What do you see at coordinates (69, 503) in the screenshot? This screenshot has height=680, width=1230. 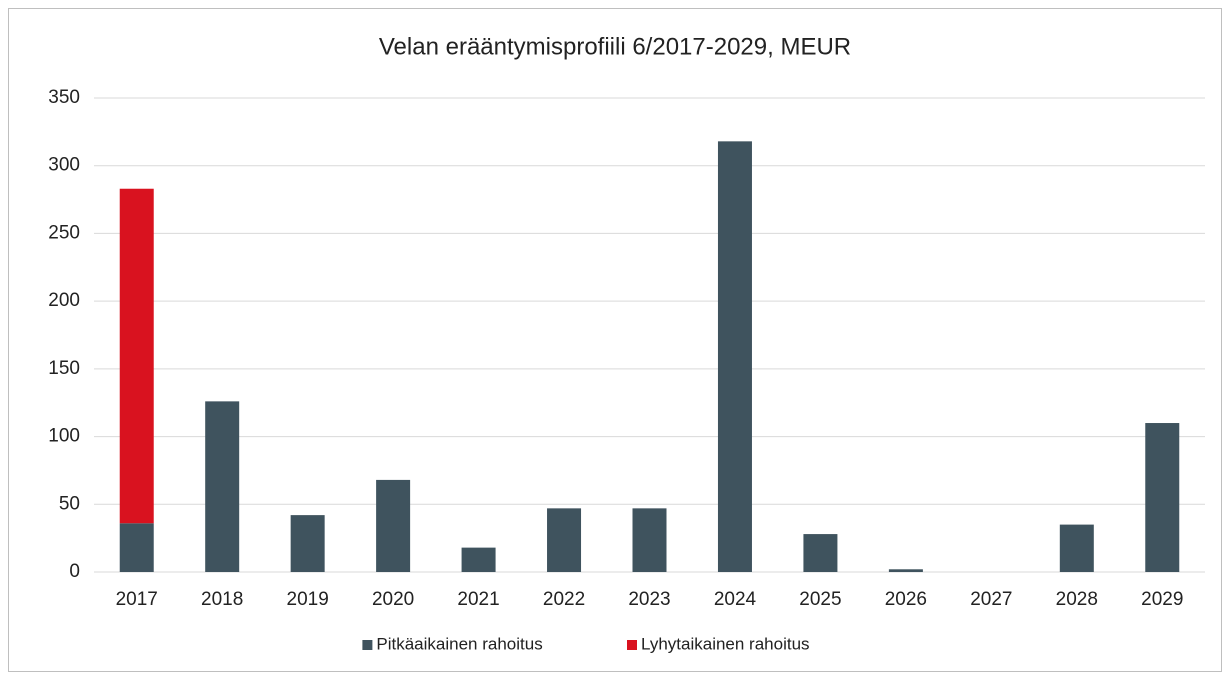 I see `y-tick-label: 50` at bounding box center [69, 503].